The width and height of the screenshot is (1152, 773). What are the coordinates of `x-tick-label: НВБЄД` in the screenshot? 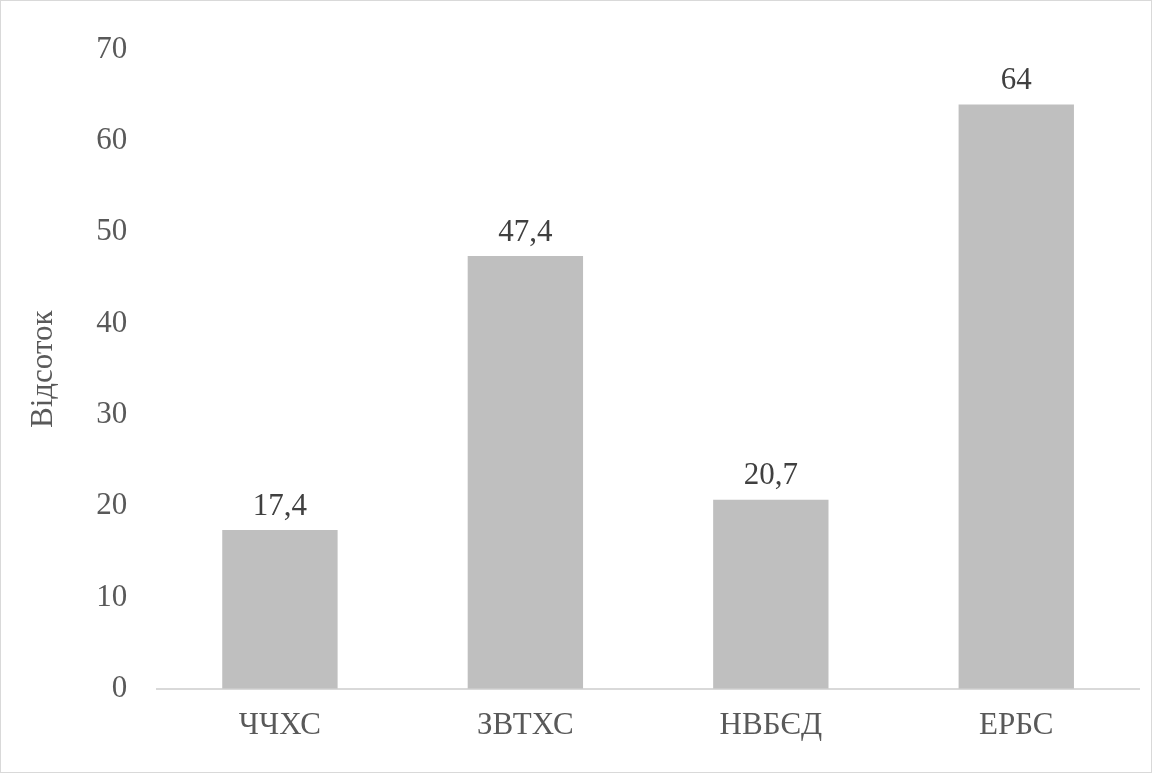 It's located at (771, 723).